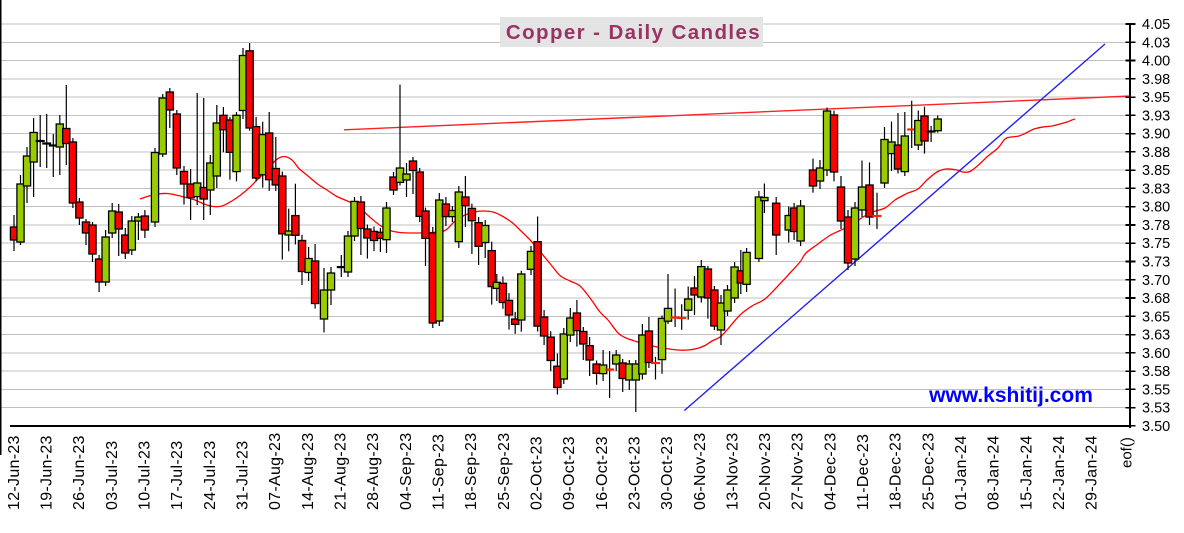 This screenshot has height=533, width=1184. Describe the element at coordinates (210, 475) in the screenshot. I see `svg-text: 24-Jul-23` at that location.